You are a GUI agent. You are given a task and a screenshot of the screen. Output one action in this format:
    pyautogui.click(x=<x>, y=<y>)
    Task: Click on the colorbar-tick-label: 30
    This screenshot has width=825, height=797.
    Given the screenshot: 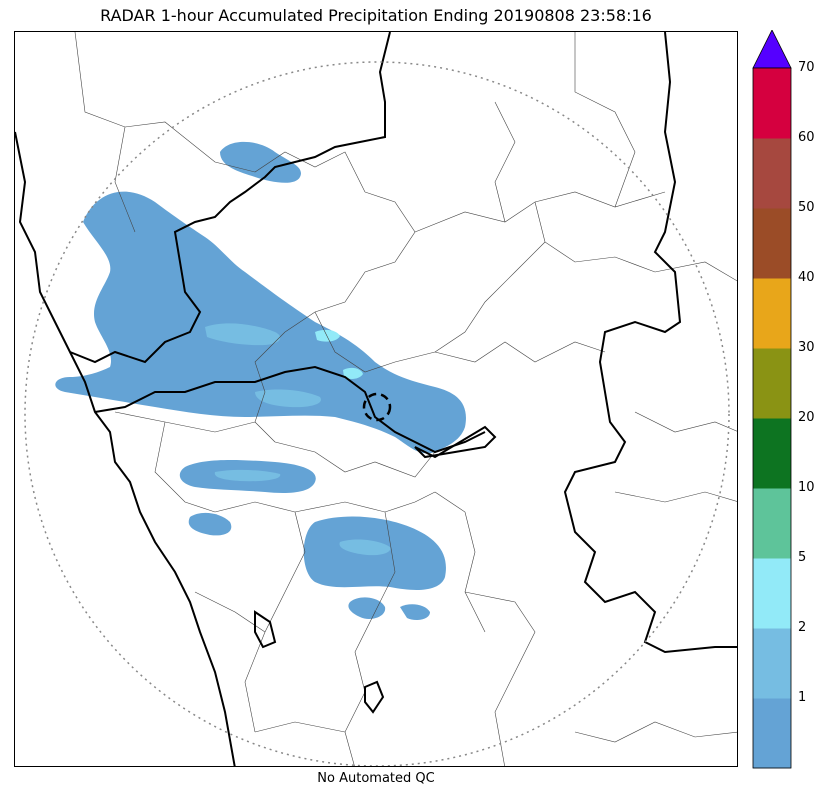 What is the action you would take?
    pyautogui.click(x=806, y=347)
    